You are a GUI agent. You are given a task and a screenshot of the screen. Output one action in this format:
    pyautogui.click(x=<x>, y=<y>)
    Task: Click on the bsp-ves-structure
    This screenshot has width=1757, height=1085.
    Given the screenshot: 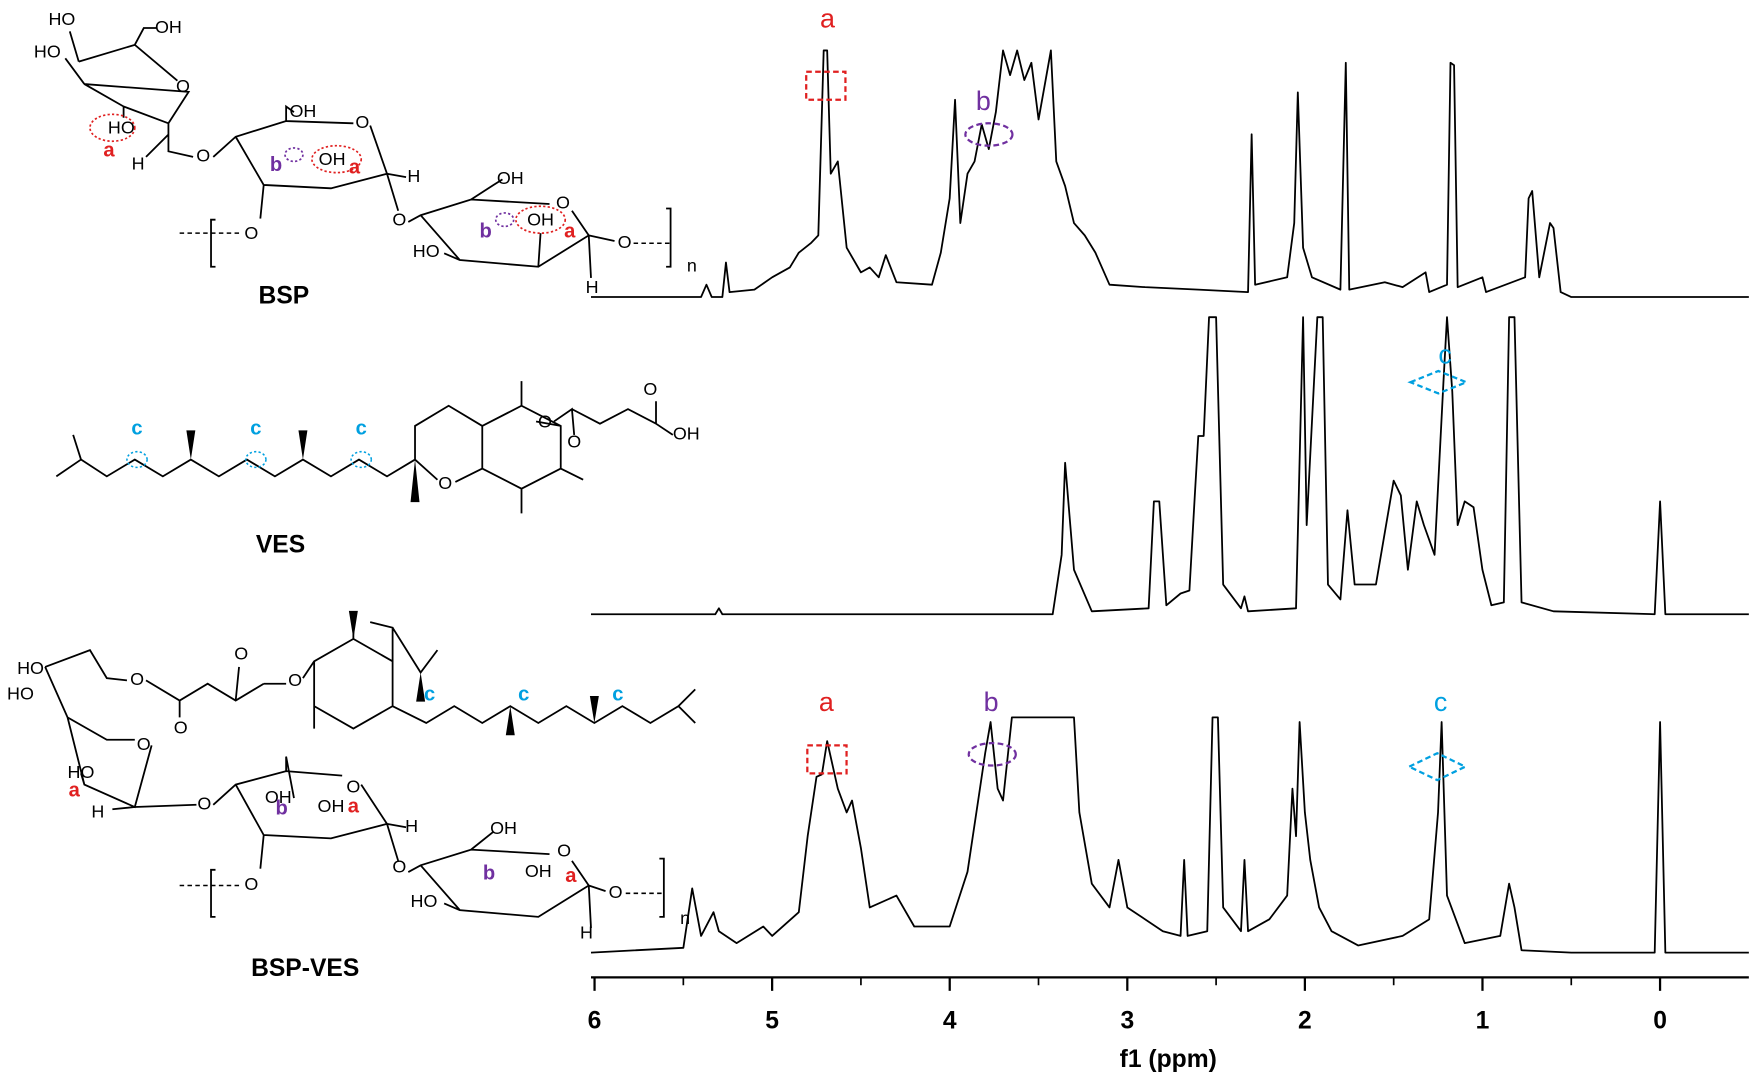 What is the action you would take?
    pyautogui.click(x=370, y=769)
    